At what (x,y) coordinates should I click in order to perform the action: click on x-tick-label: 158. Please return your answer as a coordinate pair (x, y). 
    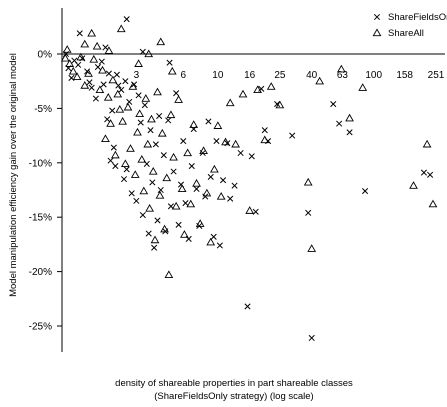
    Looking at the image, I should click on (404, 75).